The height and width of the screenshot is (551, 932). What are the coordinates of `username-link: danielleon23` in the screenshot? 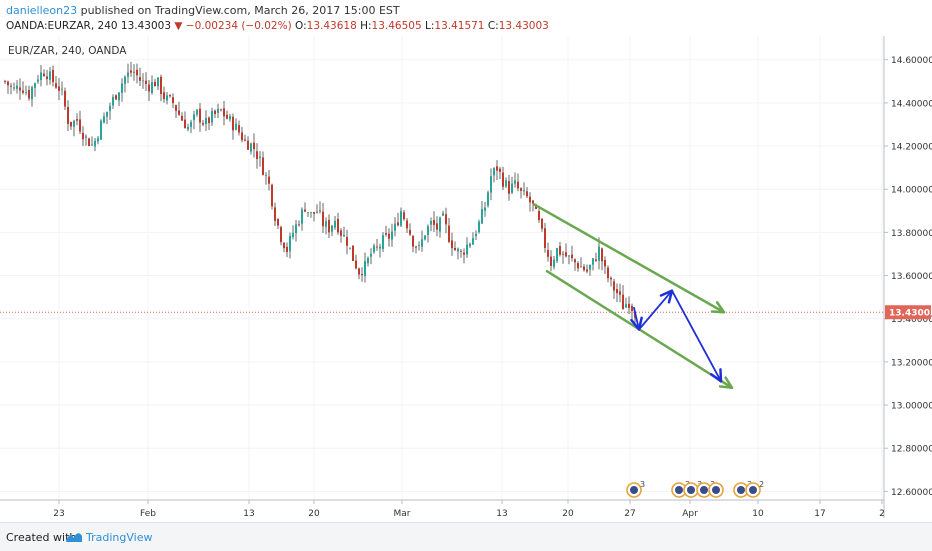 It's located at (42, 10).